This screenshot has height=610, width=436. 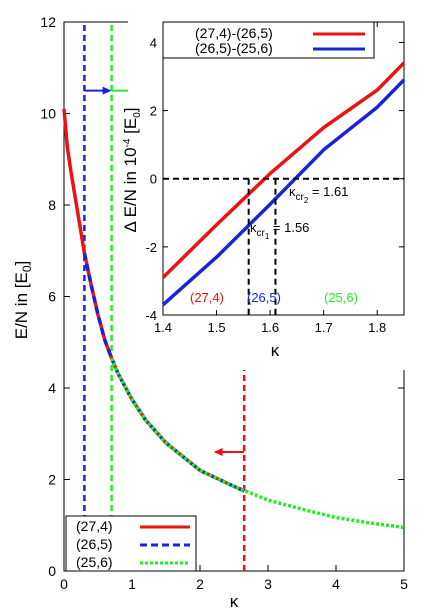 I want to click on main-y-tick-label: 10, so click(x=48, y=114).